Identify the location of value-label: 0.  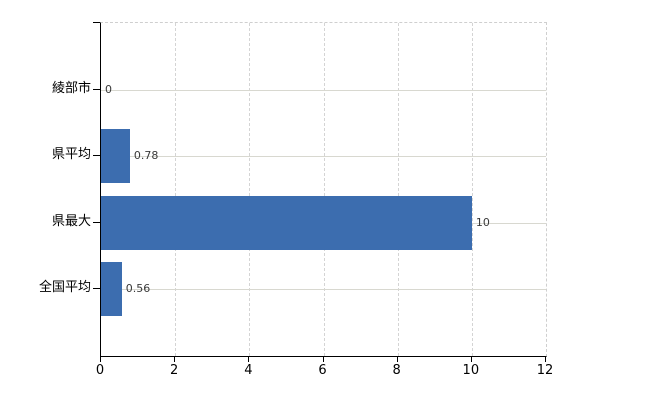
(108, 89).